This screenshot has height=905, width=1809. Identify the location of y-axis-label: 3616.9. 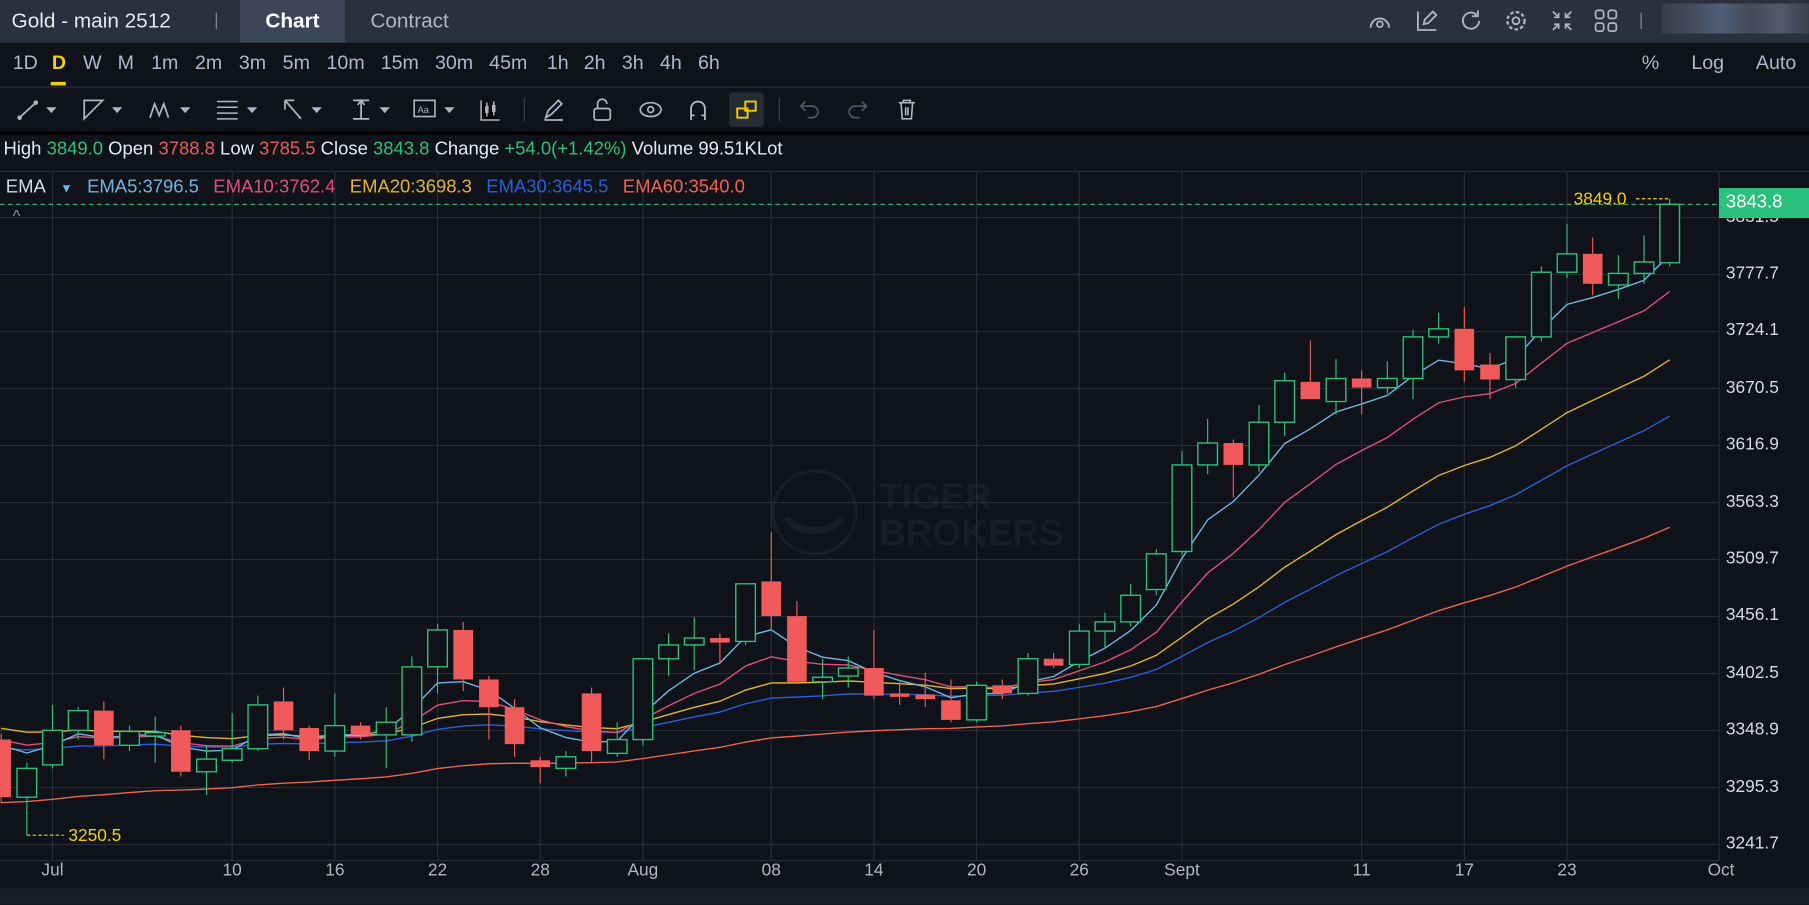
(1752, 444).